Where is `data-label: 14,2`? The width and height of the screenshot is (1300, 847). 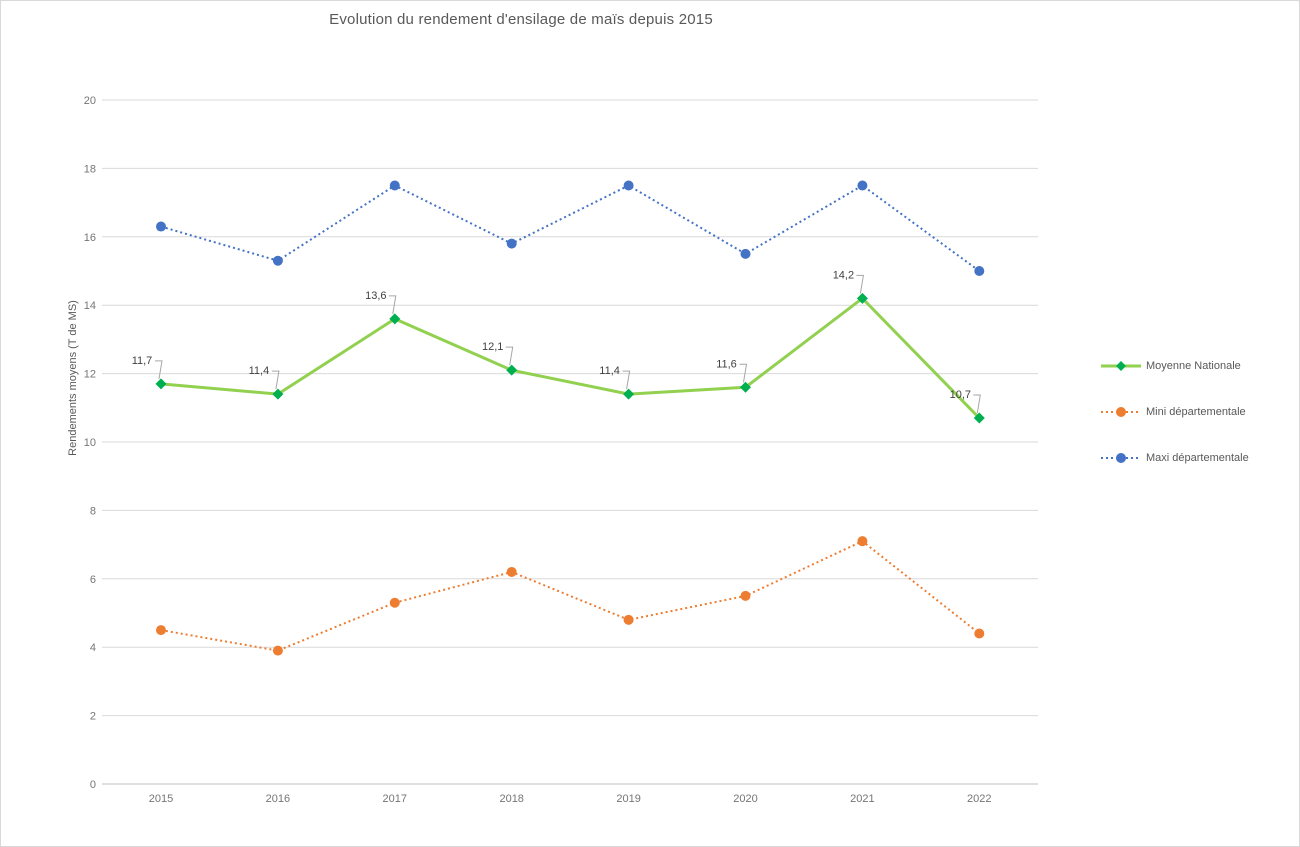
data-label: 14,2 is located at coordinates (843, 275).